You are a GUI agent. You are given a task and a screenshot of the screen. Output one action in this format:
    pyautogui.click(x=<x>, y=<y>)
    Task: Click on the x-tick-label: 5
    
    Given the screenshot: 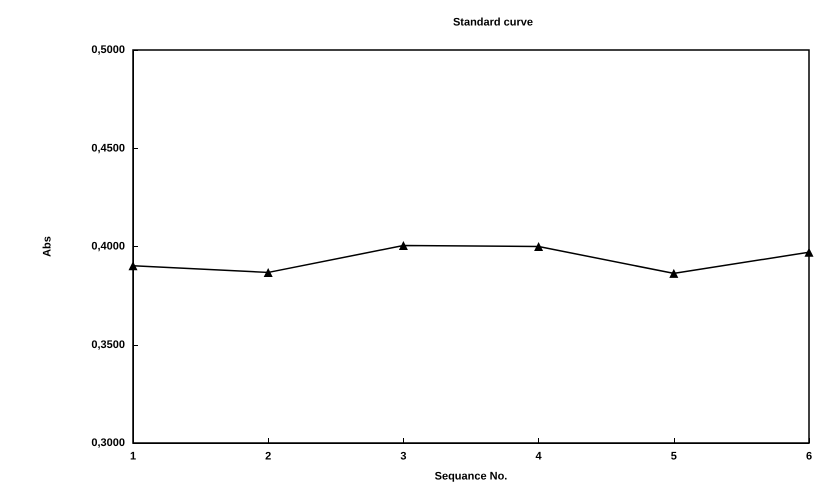 What is the action you would take?
    pyautogui.click(x=673, y=456)
    